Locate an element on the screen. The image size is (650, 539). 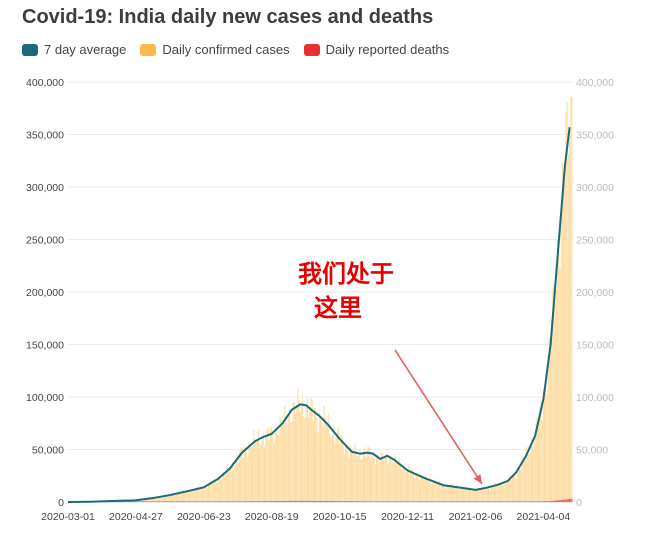
legend-item-daily-reported-deaths: Daily reported deaths is located at coordinates (376, 49).